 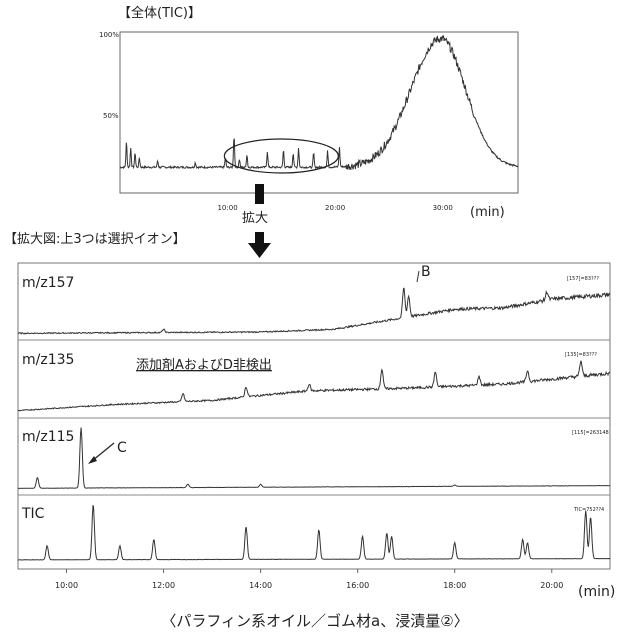 What do you see at coordinates (122, 448) in the screenshot?
I see `peak-c-label: C` at bounding box center [122, 448].